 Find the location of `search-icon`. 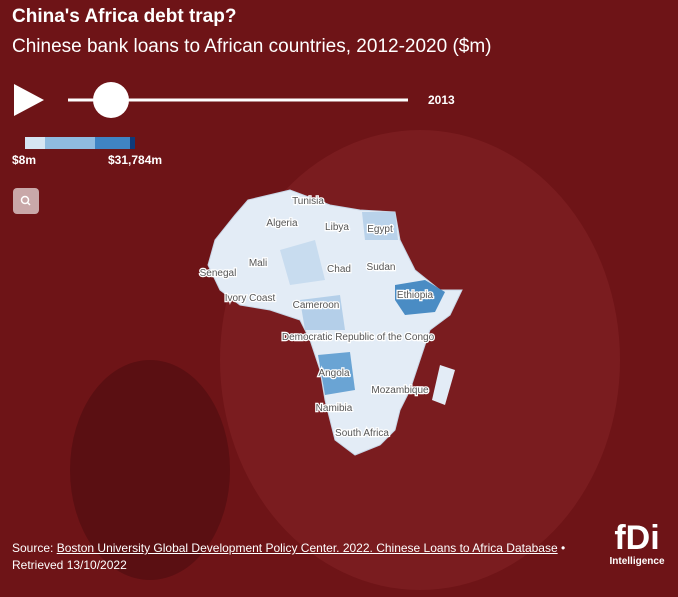

search-icon is located at coordinates (25, 200).